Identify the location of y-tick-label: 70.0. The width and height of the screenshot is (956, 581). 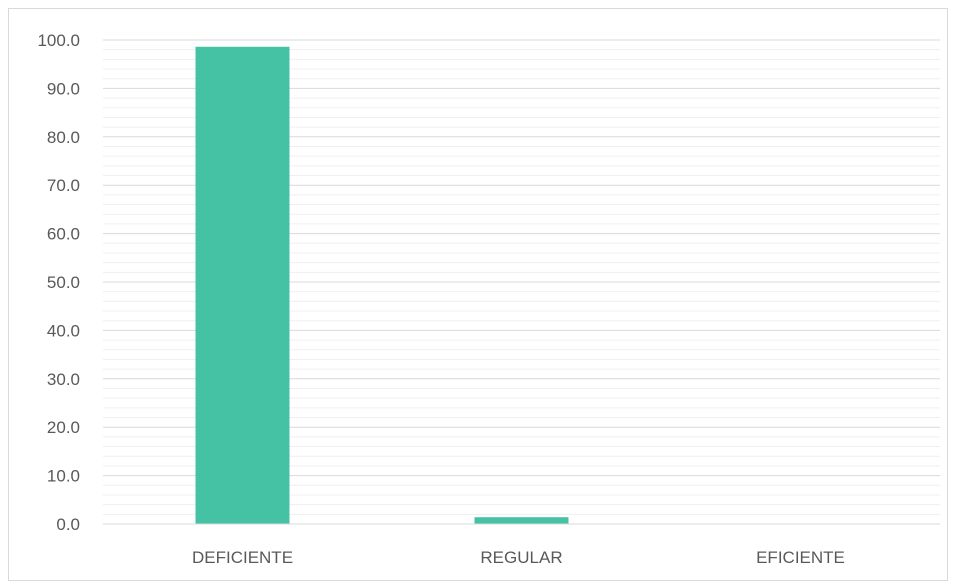
(63, 185).